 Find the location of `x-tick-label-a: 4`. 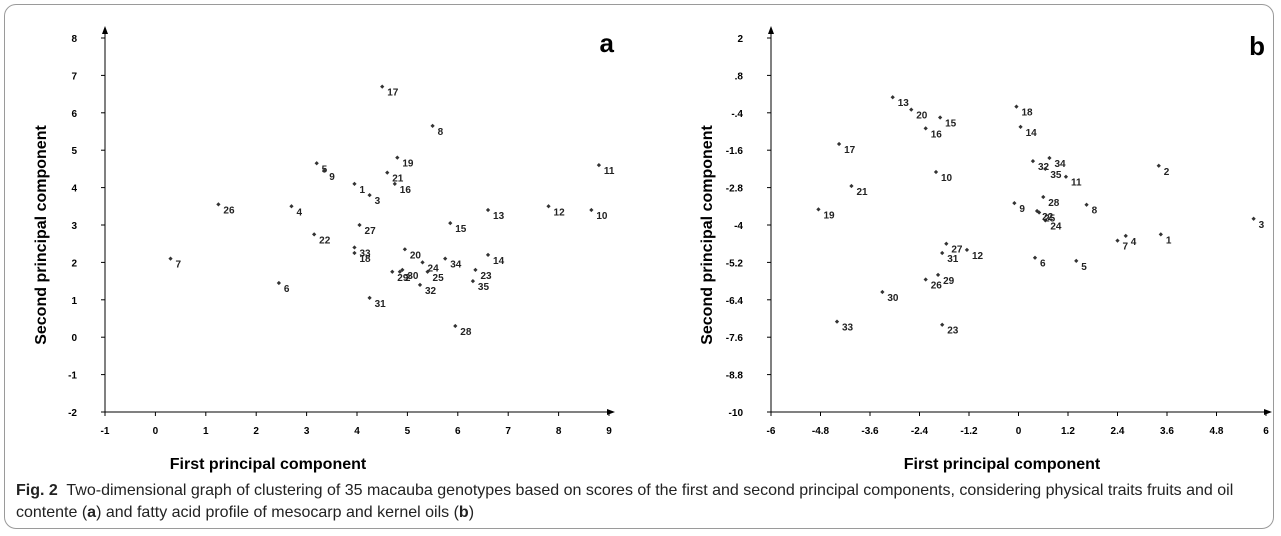

x-tick-label-a: 4 is located at coordinates (357, 431).